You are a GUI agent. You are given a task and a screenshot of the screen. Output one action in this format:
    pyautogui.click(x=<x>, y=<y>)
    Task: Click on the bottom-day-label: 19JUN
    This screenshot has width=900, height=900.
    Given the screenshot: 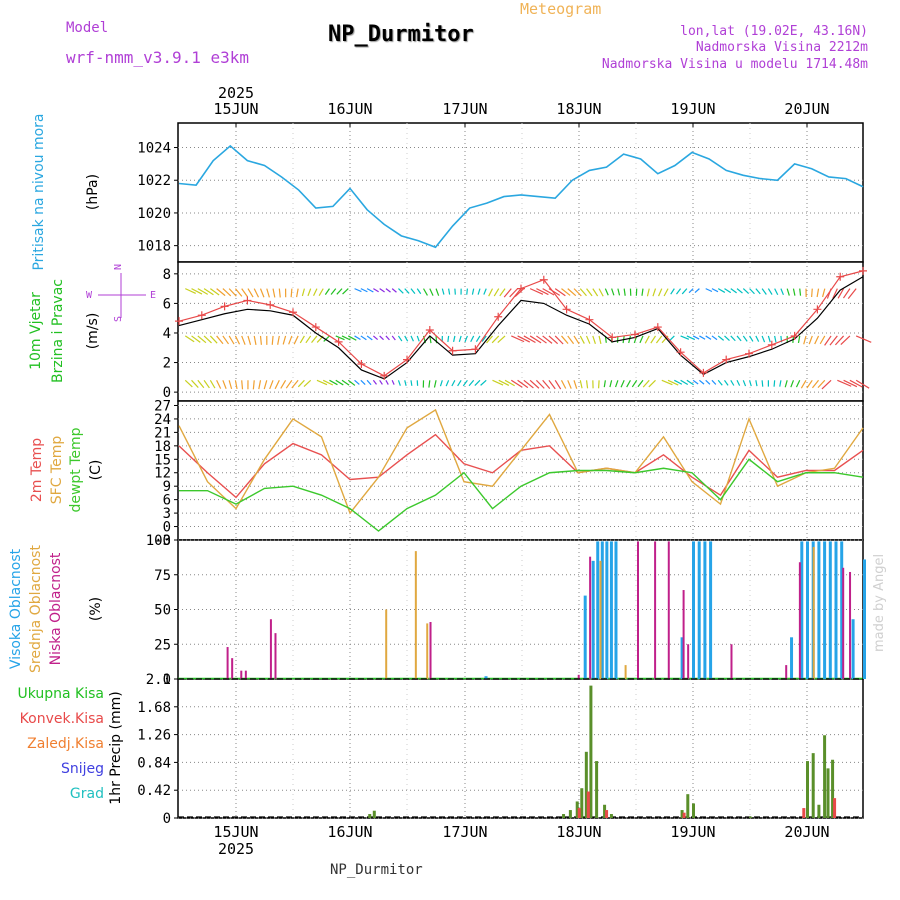 What is the action you would take?
    pyautogui.click(x=692, y=832)
    